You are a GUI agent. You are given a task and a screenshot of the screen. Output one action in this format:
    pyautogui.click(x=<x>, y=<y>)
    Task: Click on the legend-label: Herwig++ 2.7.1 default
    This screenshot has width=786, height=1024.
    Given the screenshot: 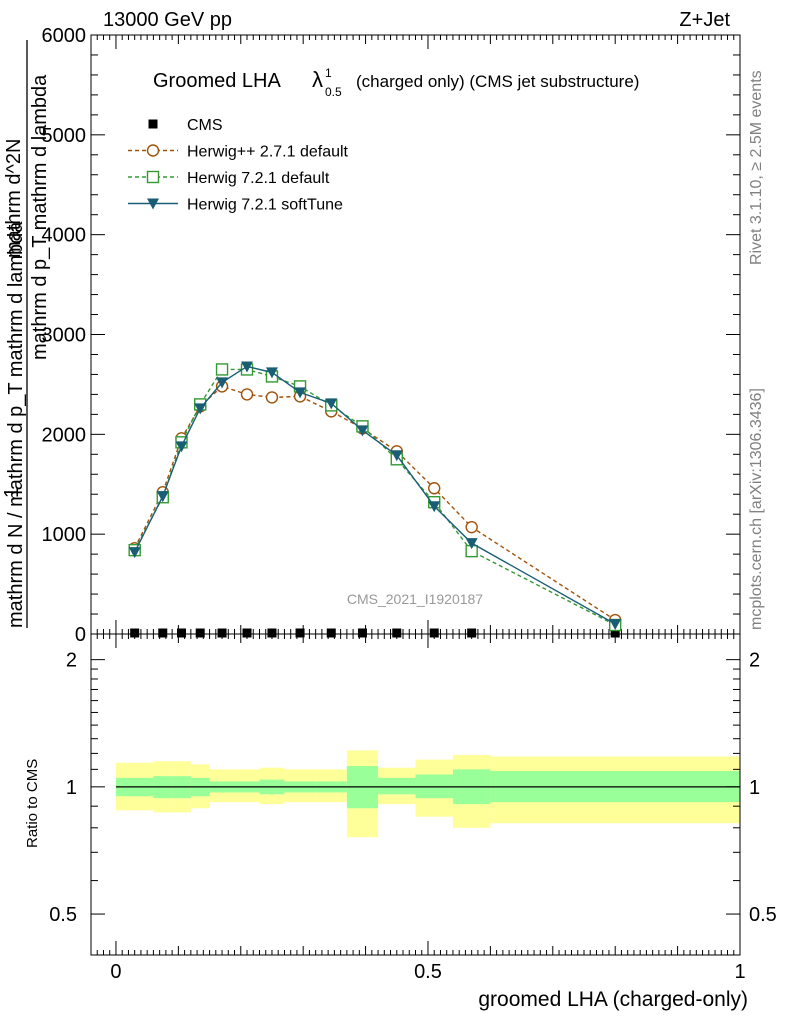 What is the action you would take?
    pyautogui.click(x=268, y=152)
    